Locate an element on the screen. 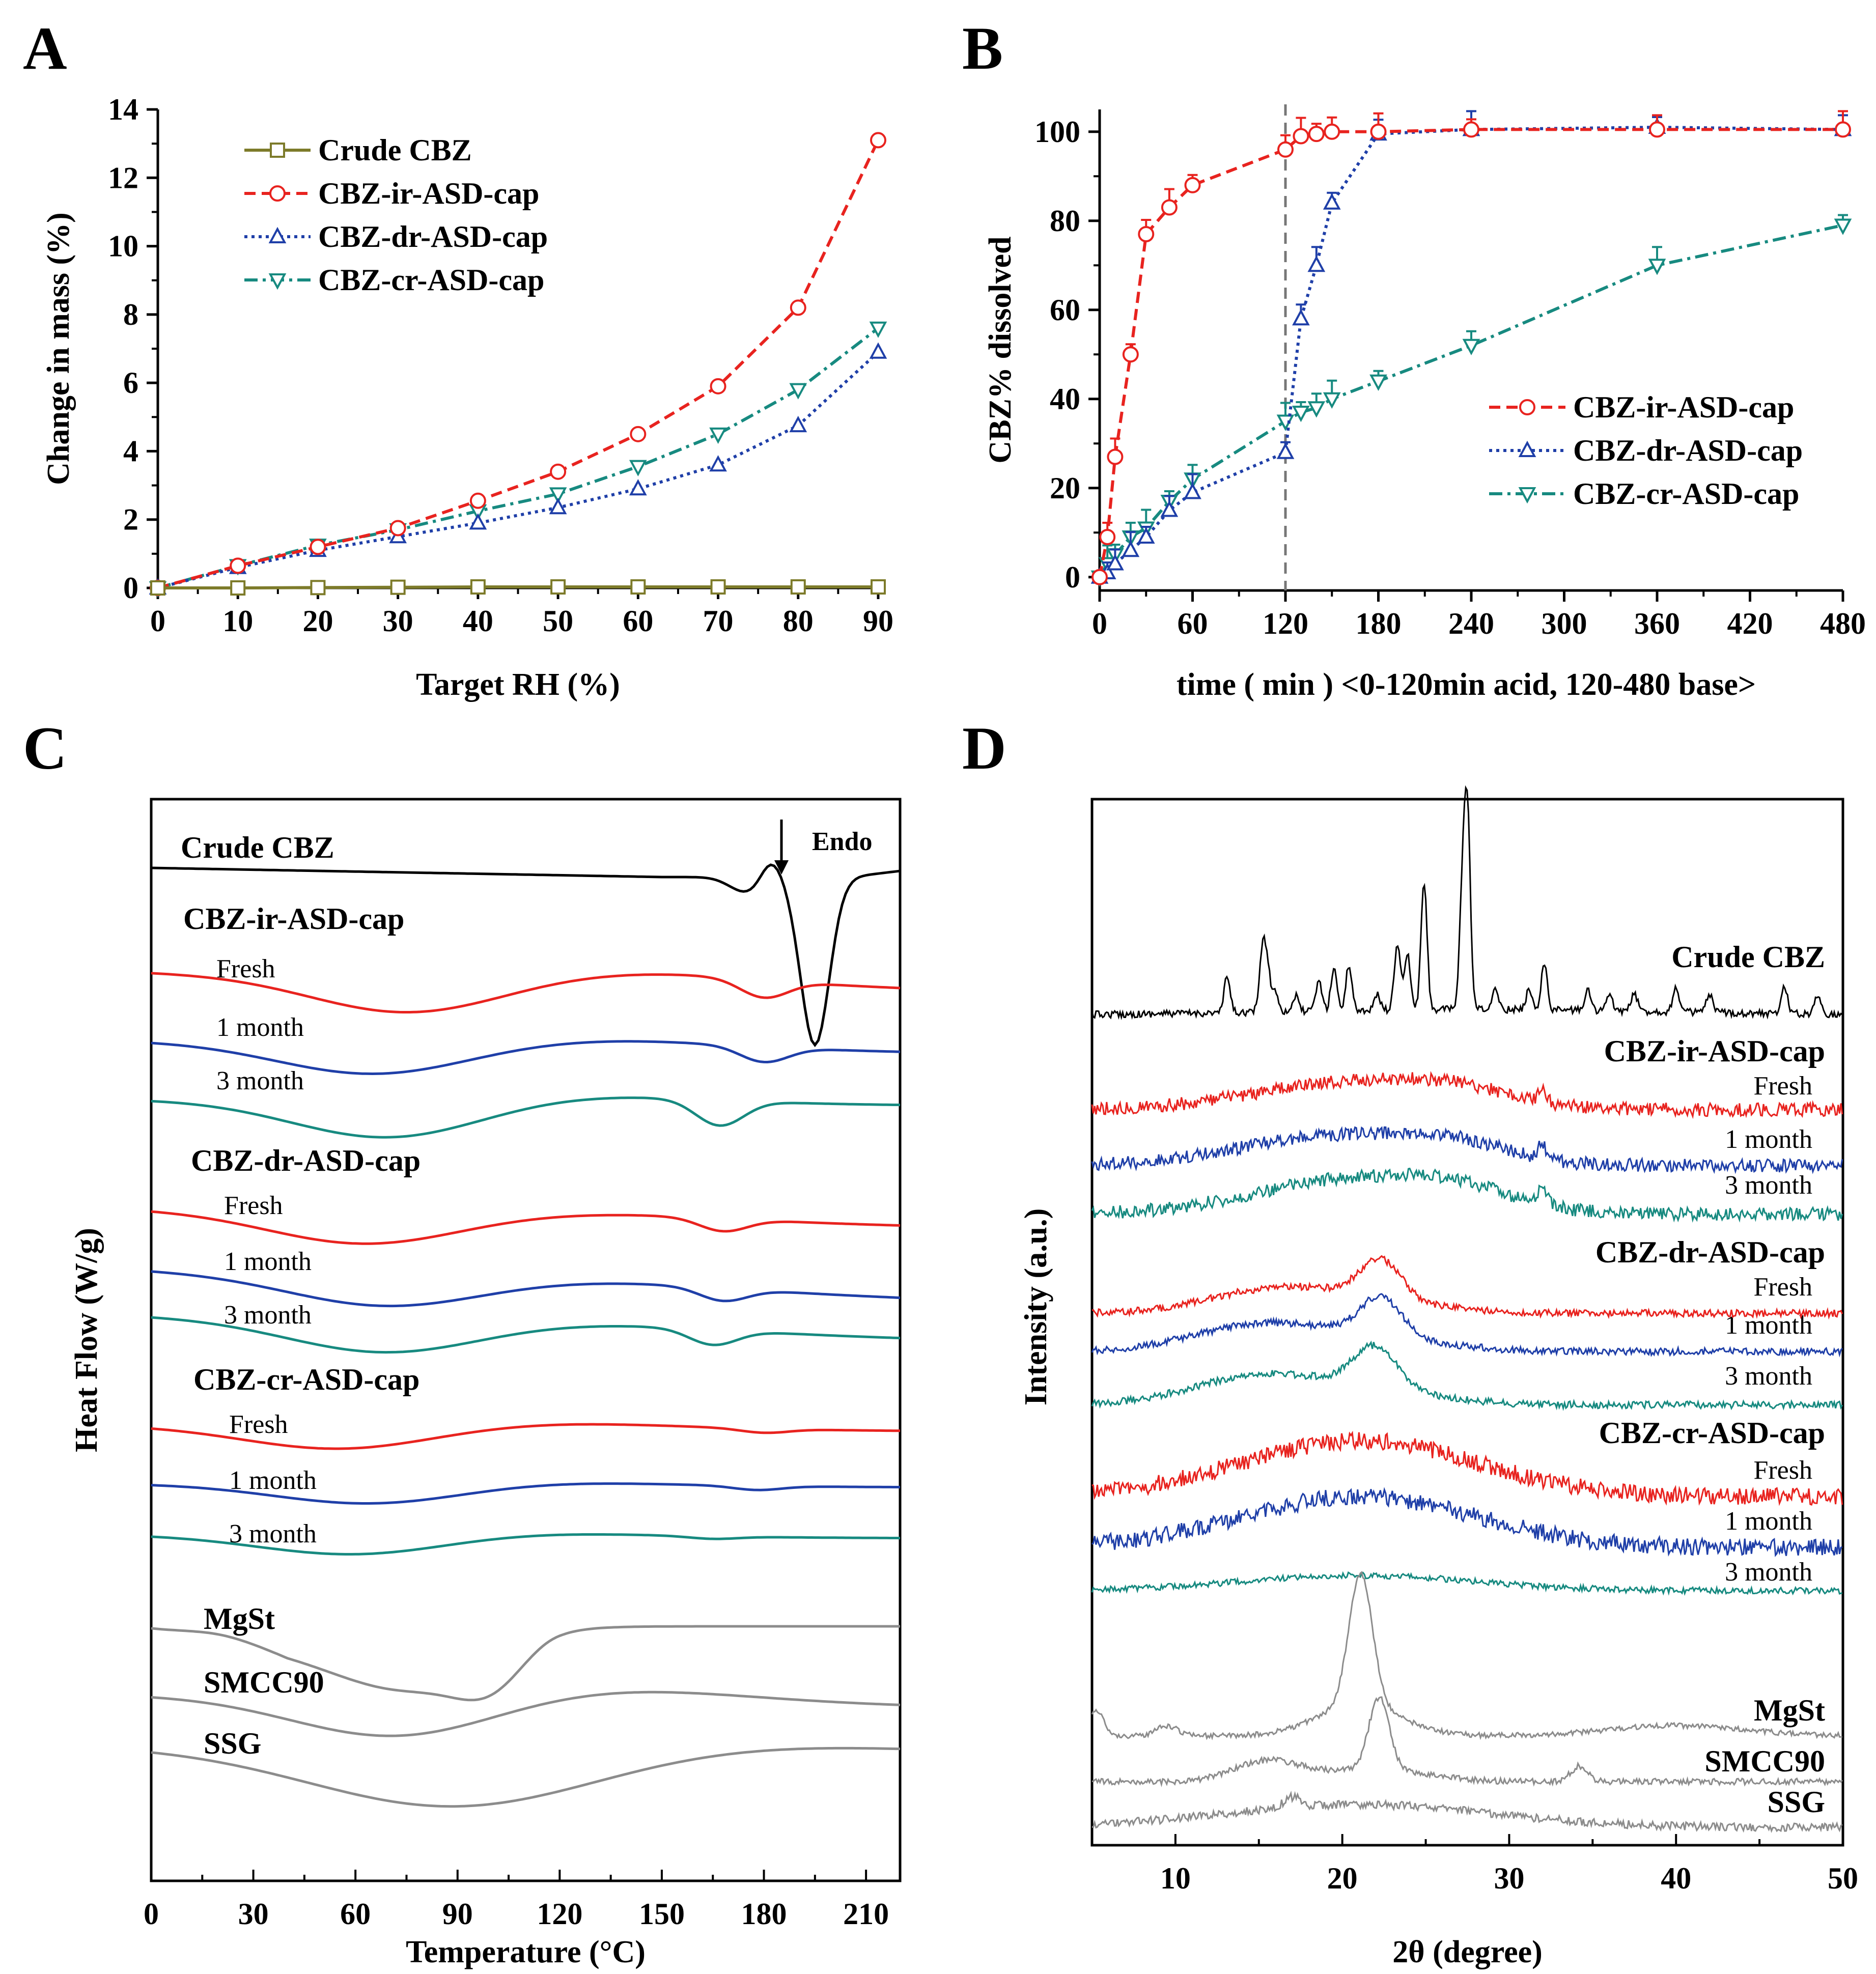  d-xtick-label: 10 is located at coordinates (1175, 1879).